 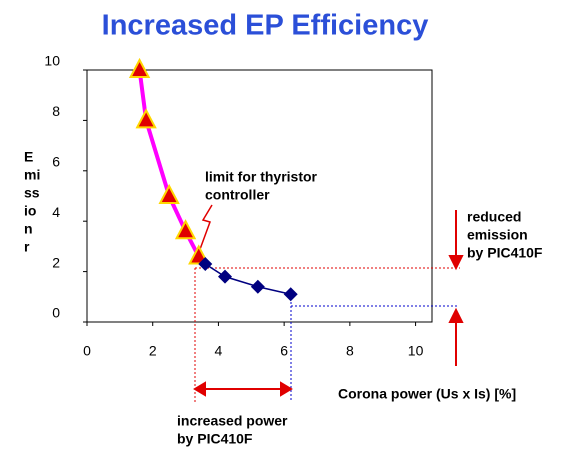 I want to click on x-tick-label: 8, so click(x=350, y=351).